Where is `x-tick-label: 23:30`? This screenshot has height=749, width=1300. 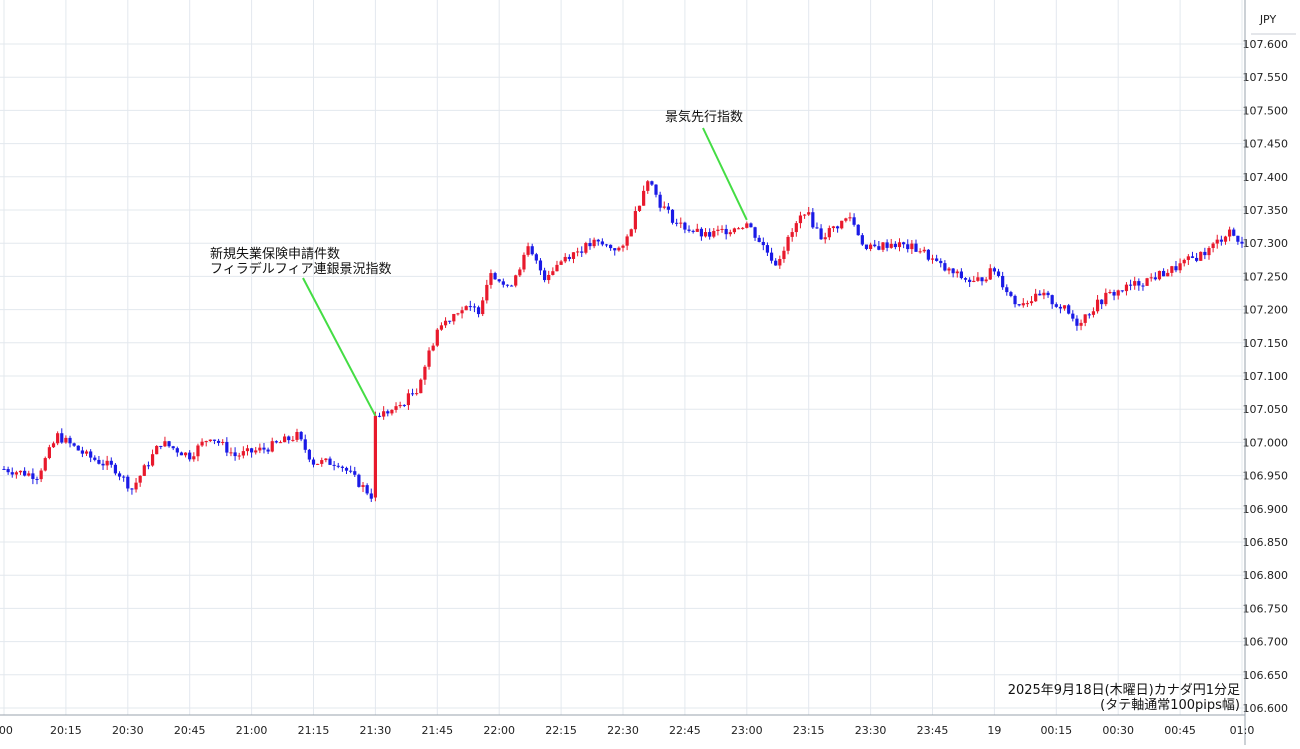 x-tick-label: 23:30 is located at coordinates (871, 730).